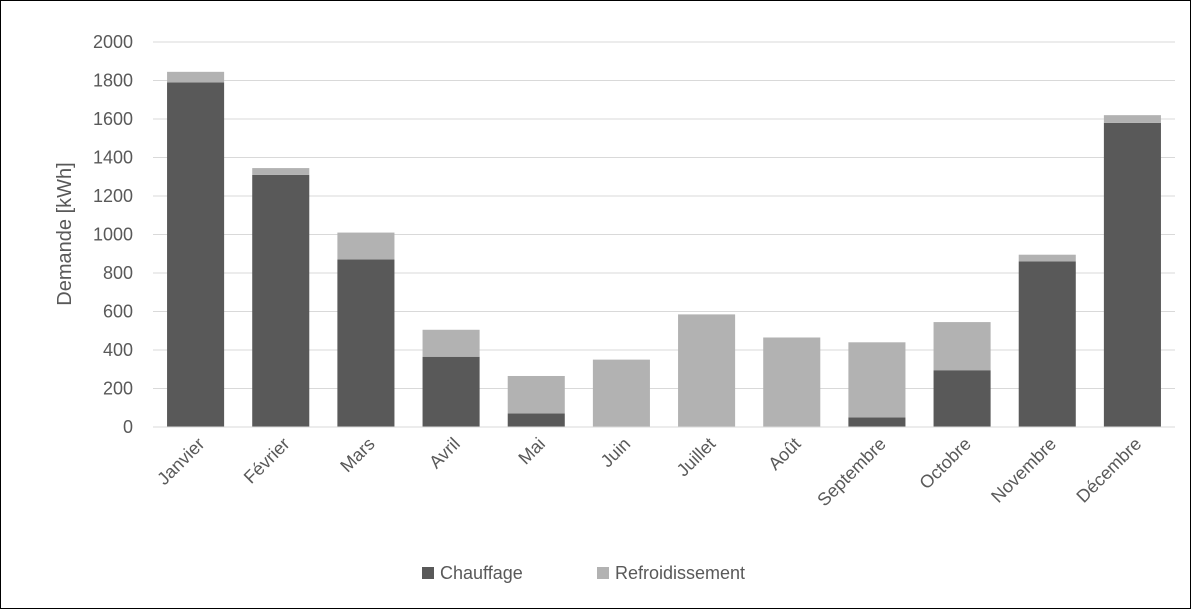 This screenshot has width=1191, height=609. Describe the element at coordinates (851, 472) in the screenshot. I see `x-category-label: Septembre` at that location.